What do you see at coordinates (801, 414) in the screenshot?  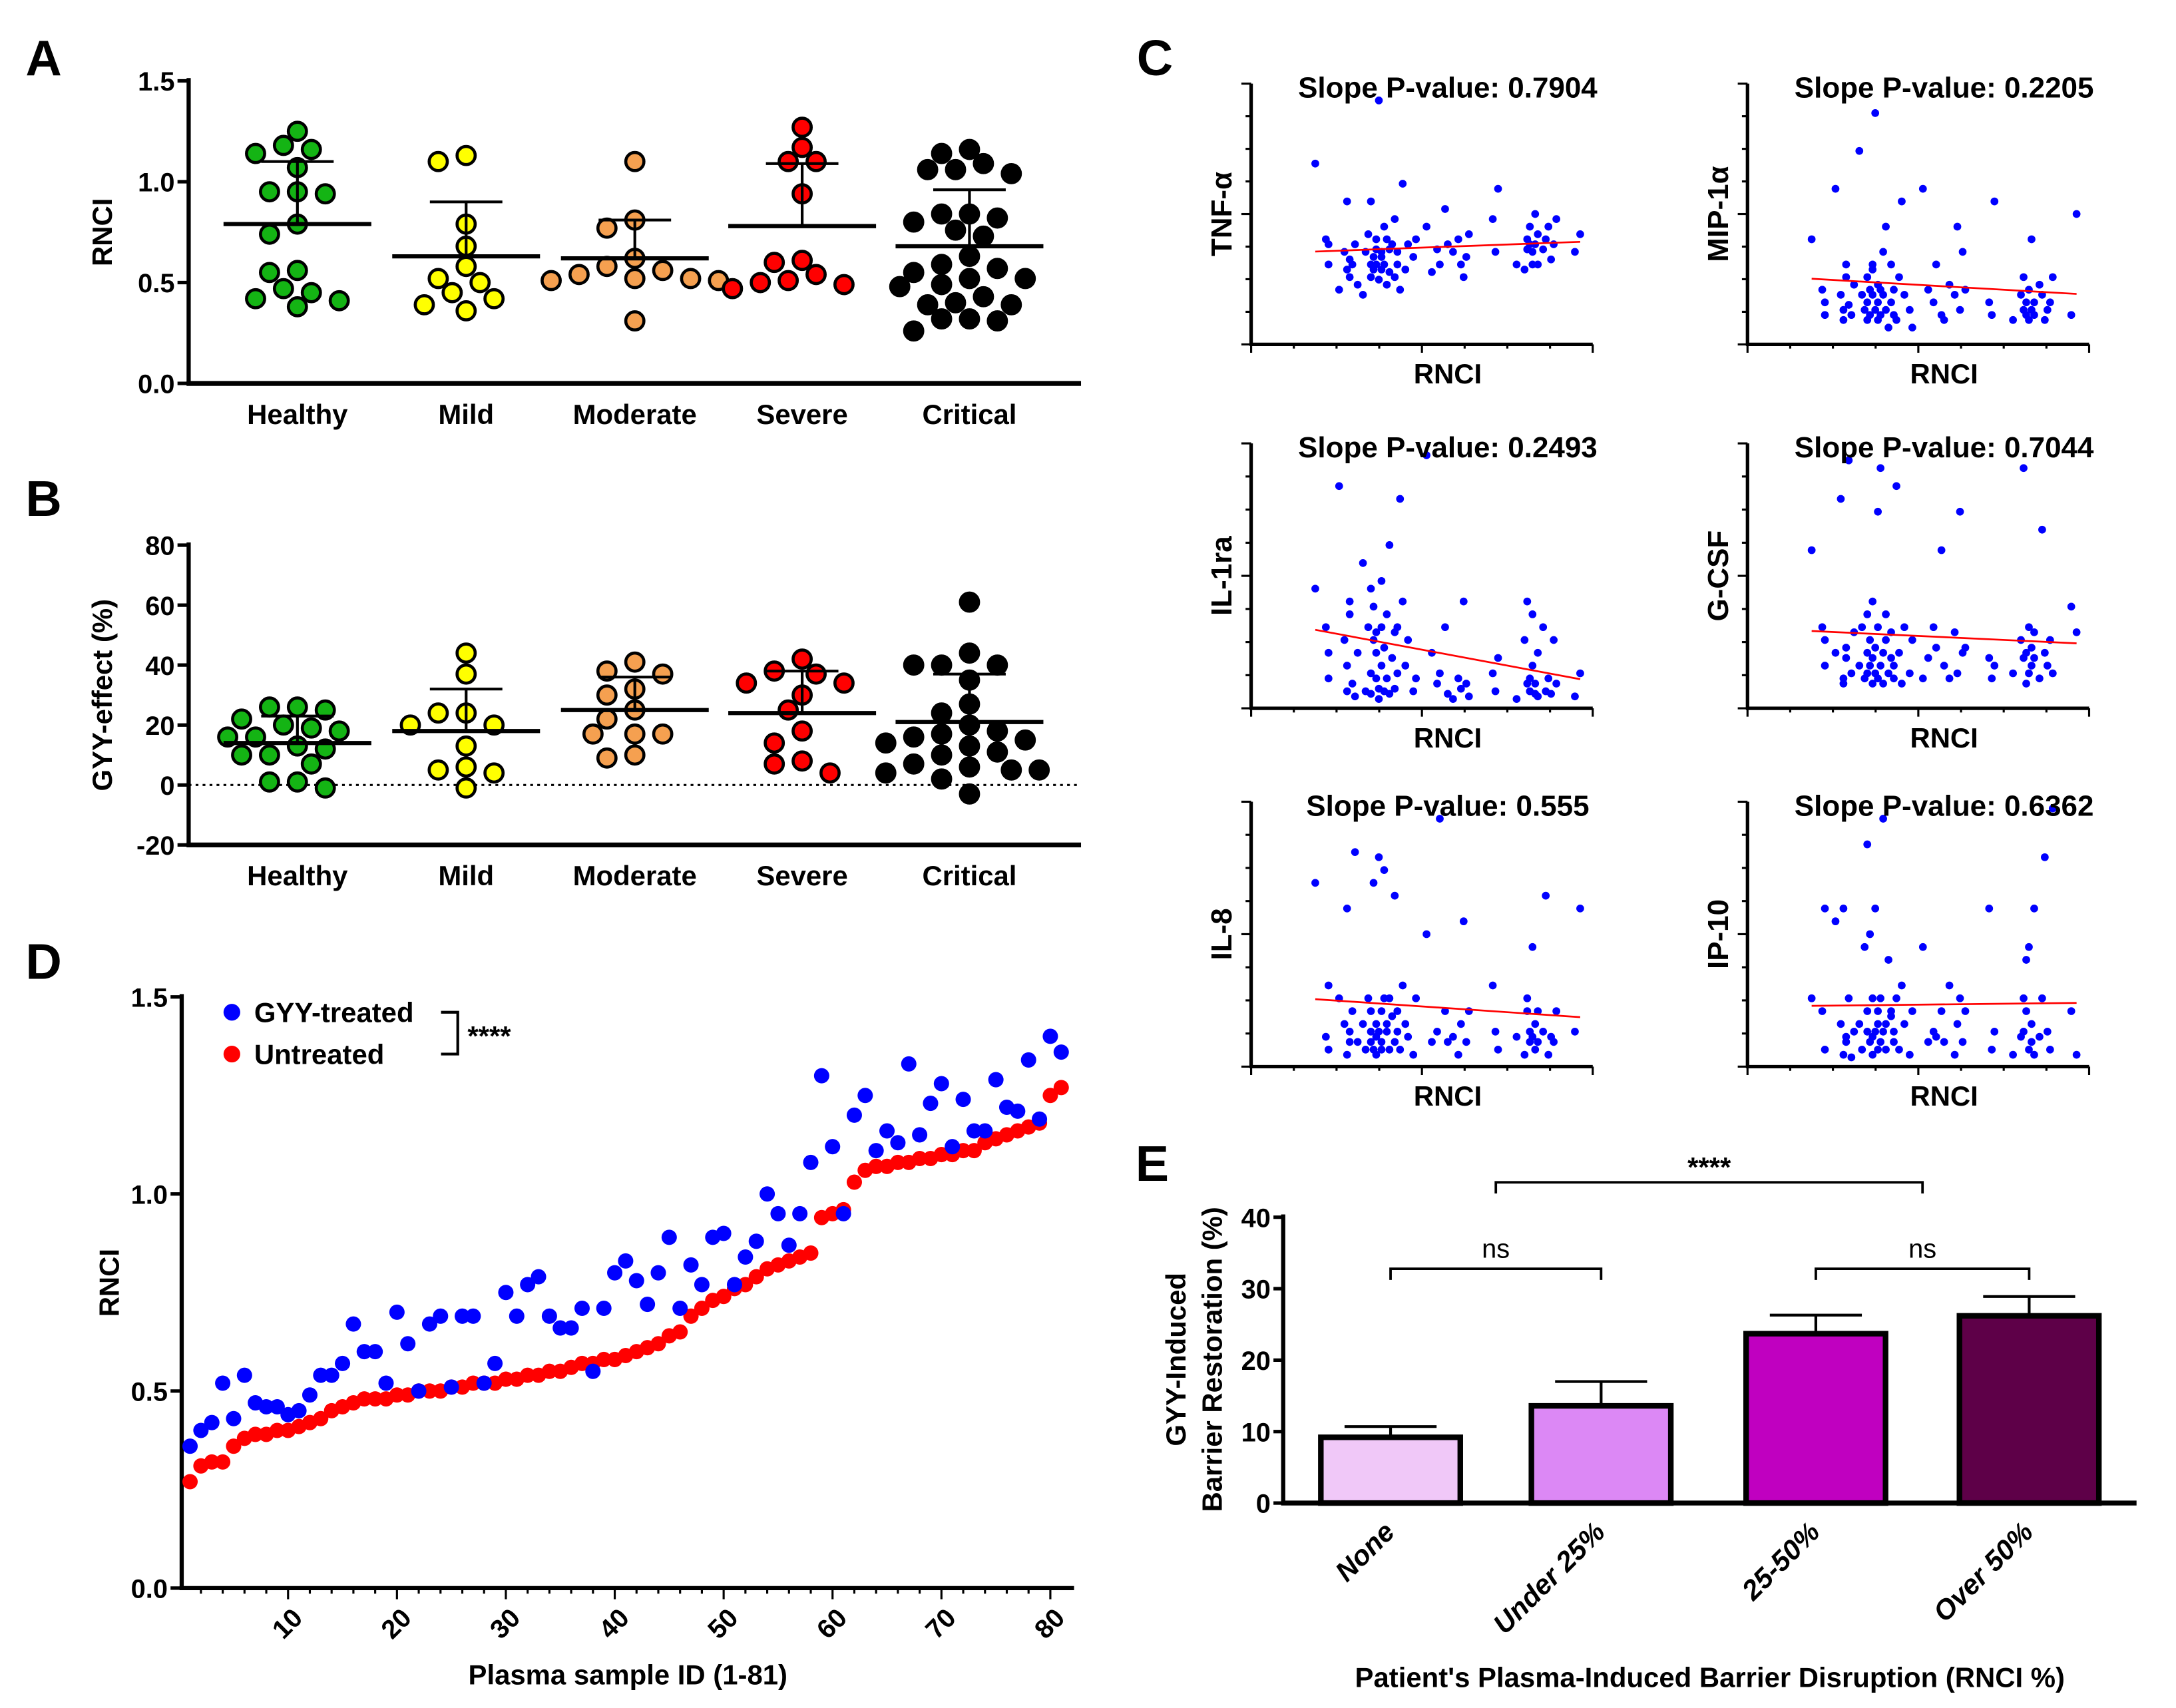 I see `category-label: Severe` at bounding box center [801, 414].